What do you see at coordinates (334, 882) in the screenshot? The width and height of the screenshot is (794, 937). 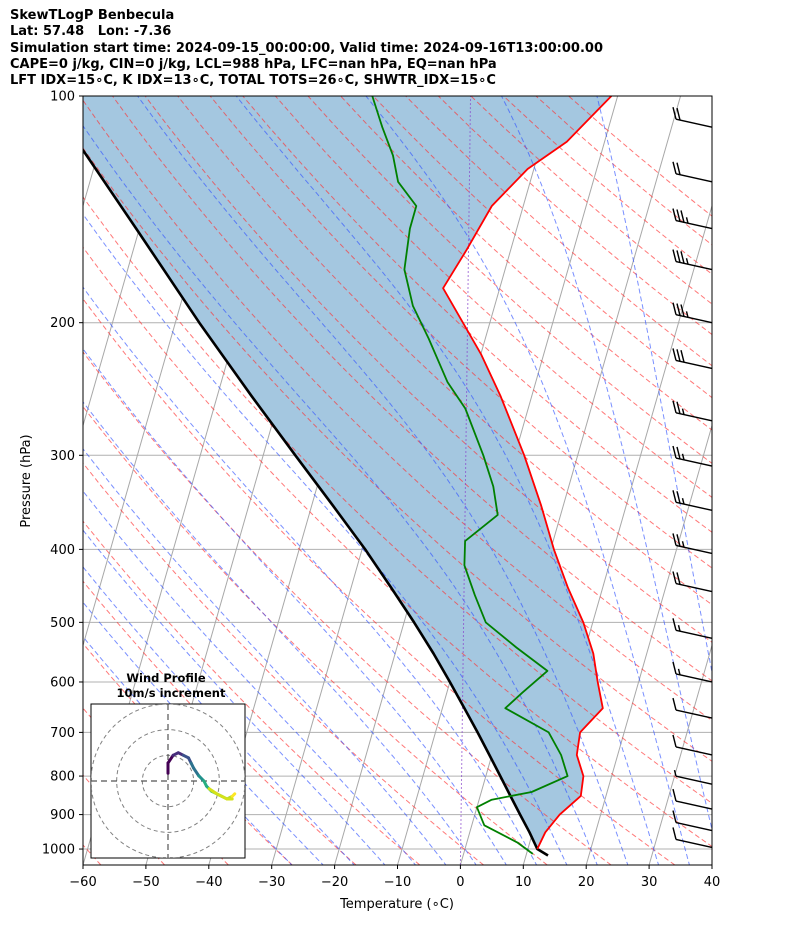 I see `x-tick-label: −20` at bounding box center [334, 882].